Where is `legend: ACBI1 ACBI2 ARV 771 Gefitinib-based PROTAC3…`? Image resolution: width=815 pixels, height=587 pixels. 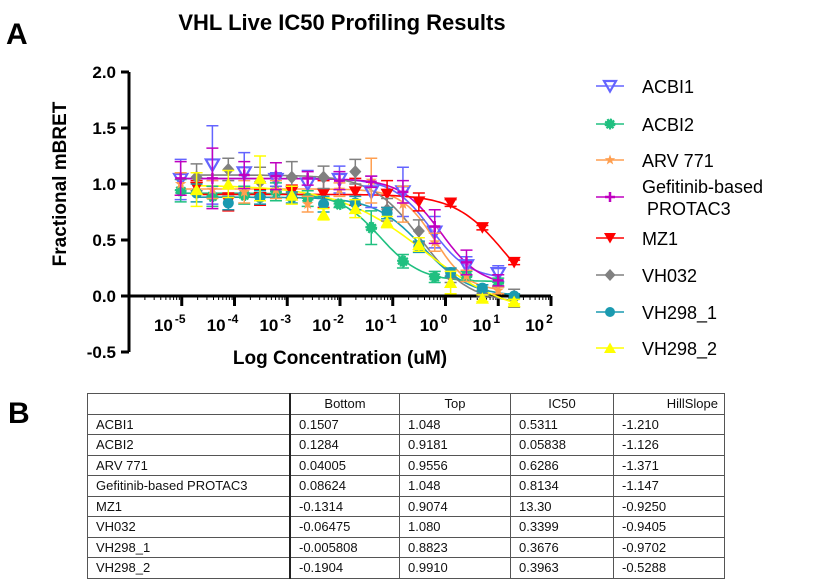 legend: ACBI1 ACBI2 ARV 771 Gefitinib-based PROTAC3… is located at coordinates (679, 218).